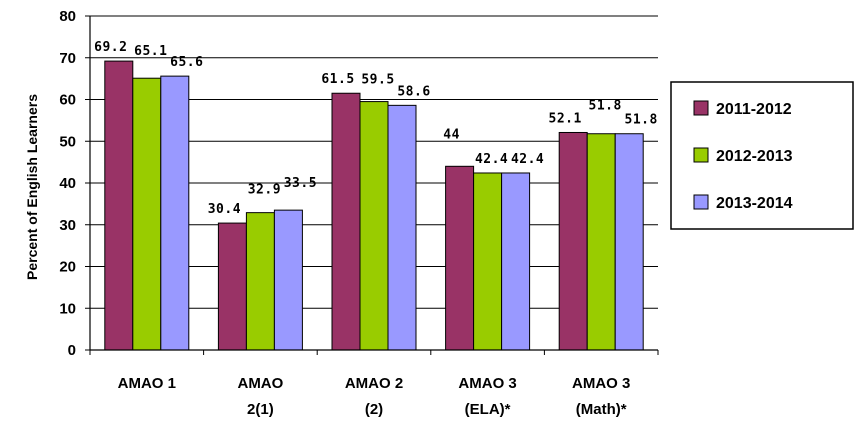  What do you see at coordinates (754, 156) in the screenshot?
I see `legend-label: 2012-2013` at bounding box center [754, 156].